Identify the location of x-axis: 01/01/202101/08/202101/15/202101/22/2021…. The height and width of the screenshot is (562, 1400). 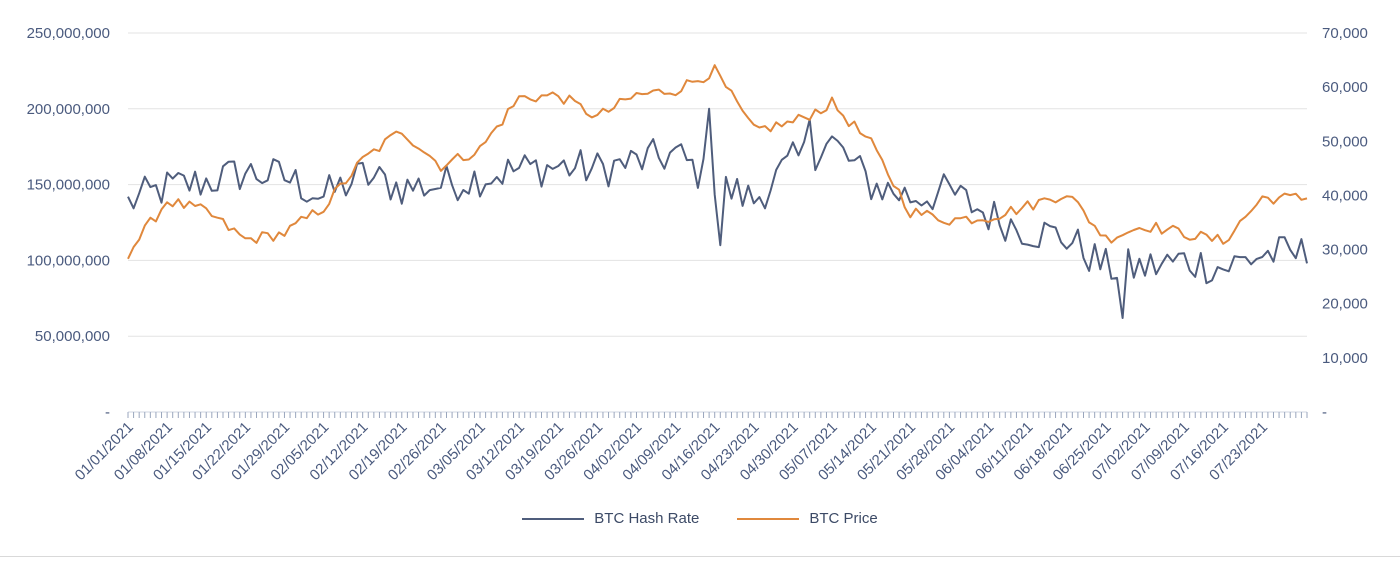
(690, 447).